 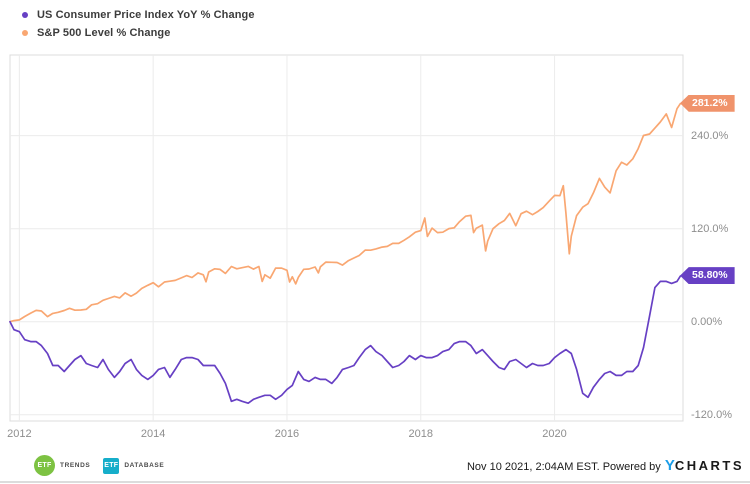 I want to click on legend-item-cpi: US Consumer Price Index YoY % Change, so click(x=138, y=15).